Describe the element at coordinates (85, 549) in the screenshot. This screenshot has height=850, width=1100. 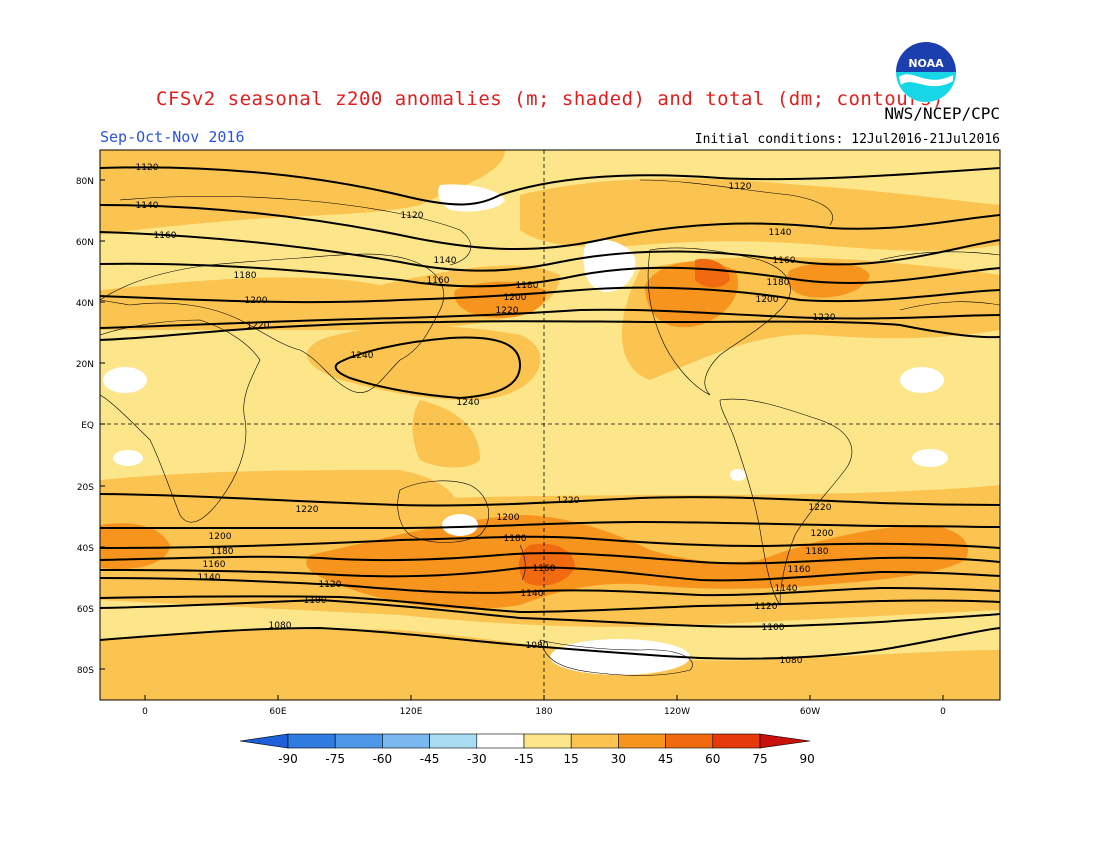
I see `lat-tick-label: 40S` at that location.